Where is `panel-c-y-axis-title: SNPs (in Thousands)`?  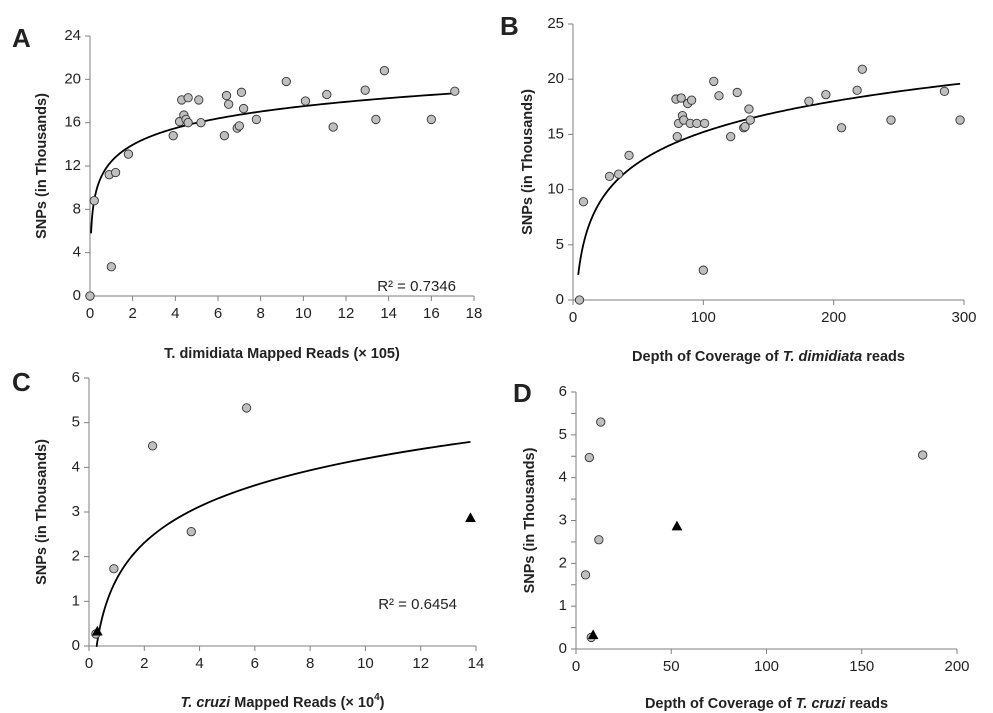 panel-c-y-axis-title: SNPs (in Thousands) is located at coordinates (42, 512).